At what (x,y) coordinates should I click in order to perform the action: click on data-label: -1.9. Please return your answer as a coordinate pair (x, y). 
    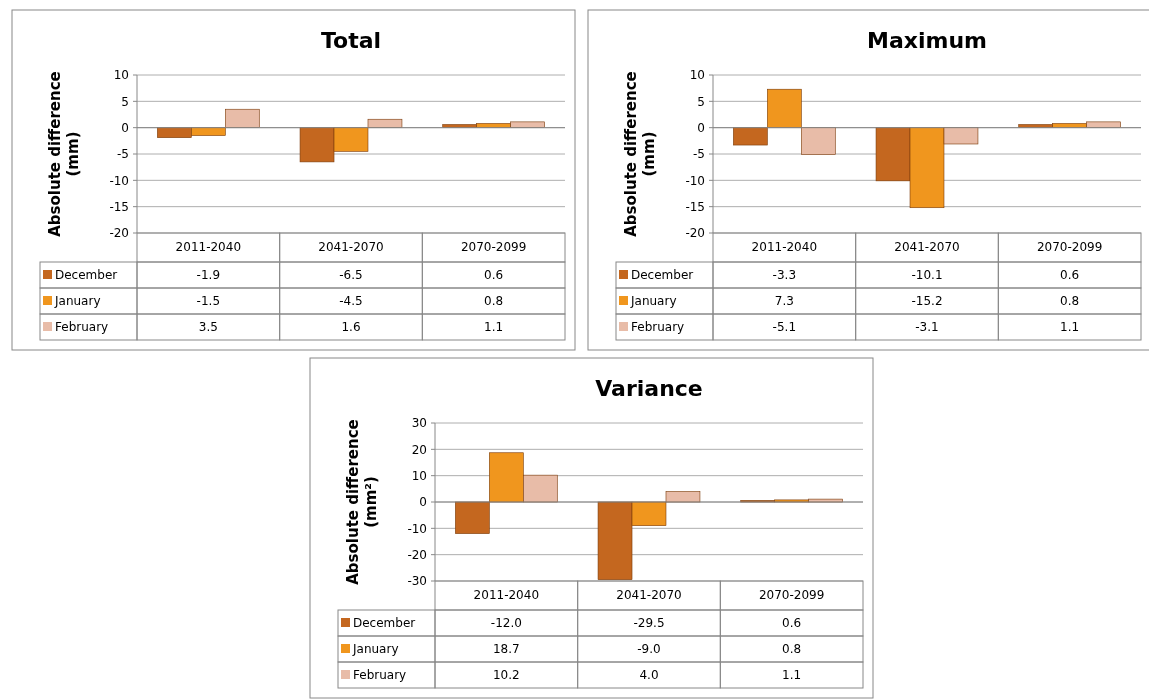
    Looking at the image, I should click on (208, 275).